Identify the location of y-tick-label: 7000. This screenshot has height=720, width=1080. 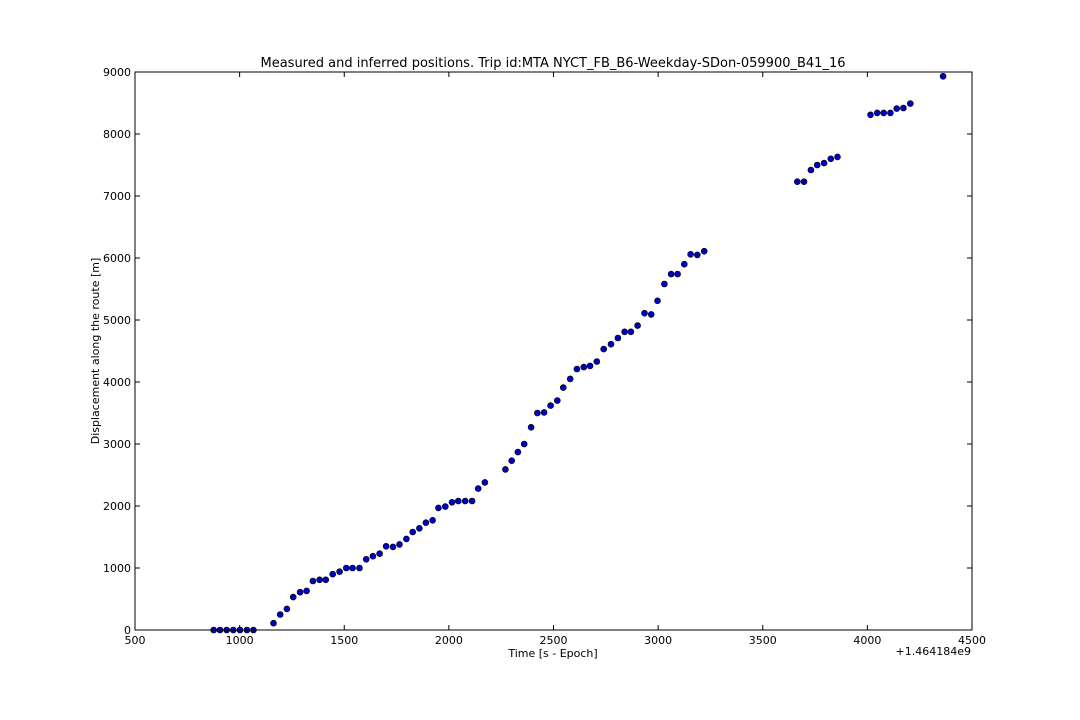
(117, 196).